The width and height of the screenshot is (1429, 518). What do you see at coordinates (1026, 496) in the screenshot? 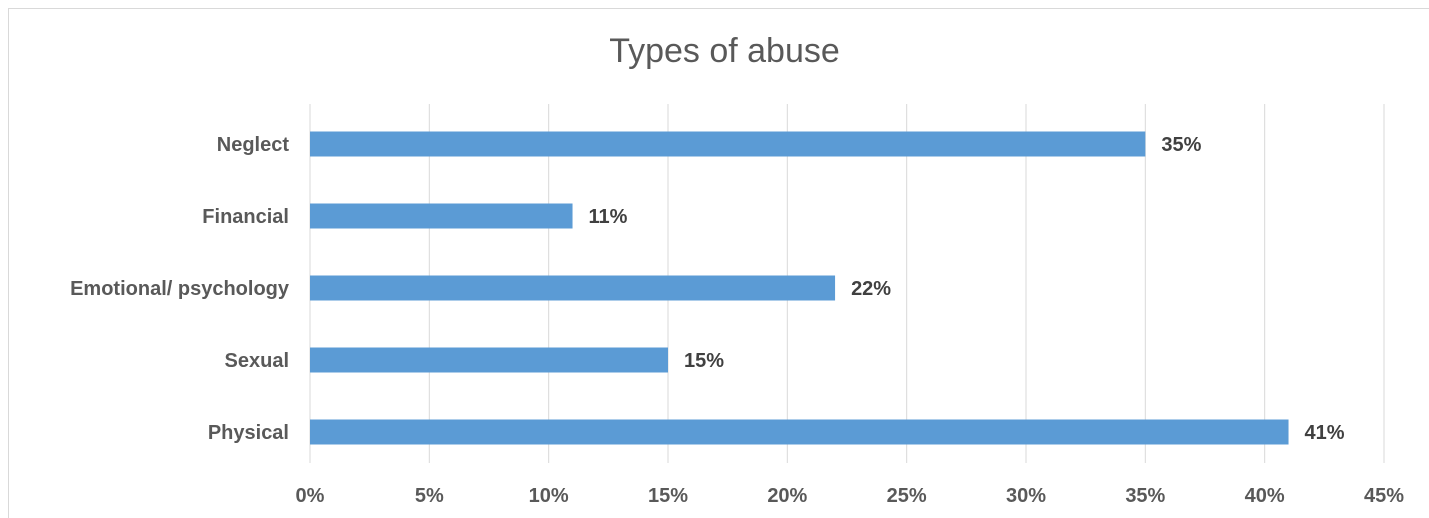
I see `x-tick-label: 30%` at bounding box center [1026, 496].